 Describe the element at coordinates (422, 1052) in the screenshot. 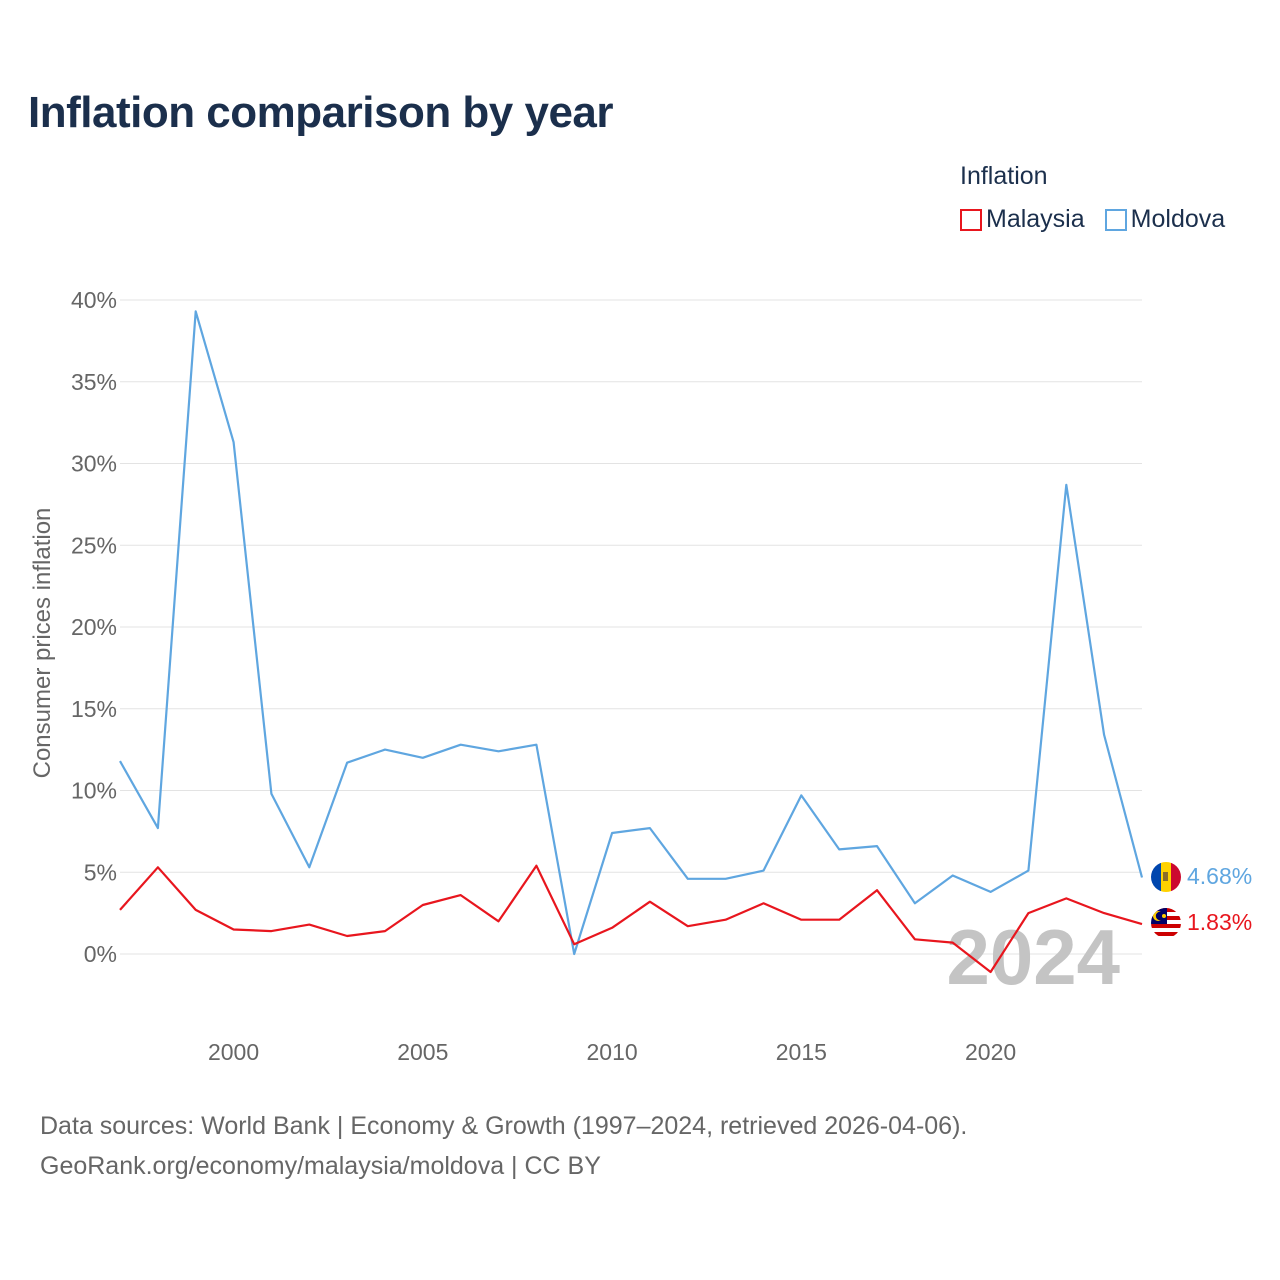

I see `x-tick-label: 2005` at that location.